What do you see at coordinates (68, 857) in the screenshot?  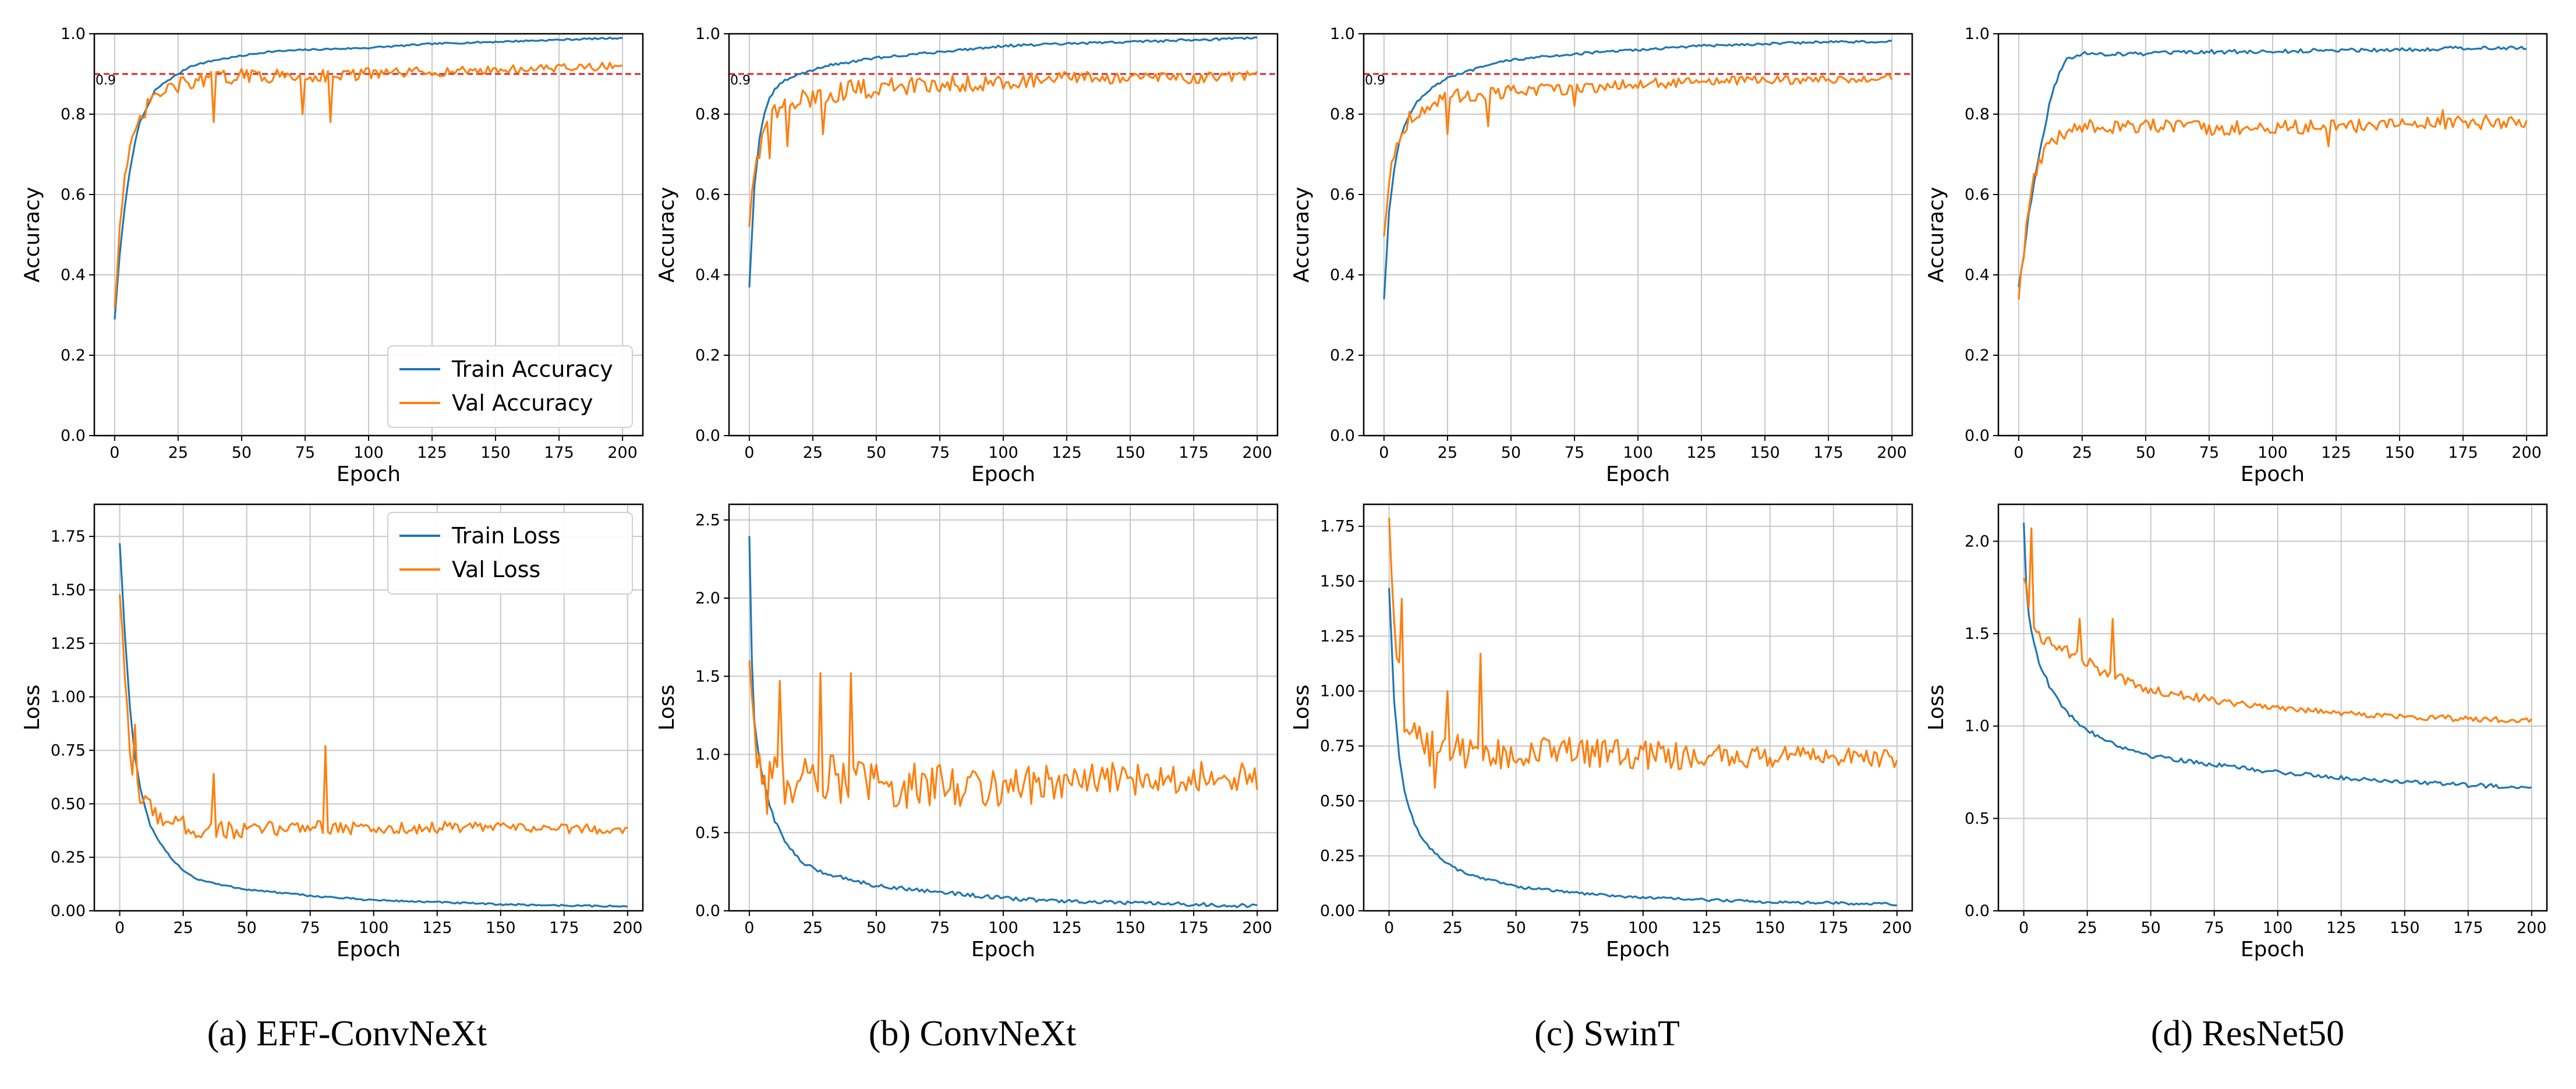 I see `y-tick-label: 0.25` at bounding box center [68, 857].